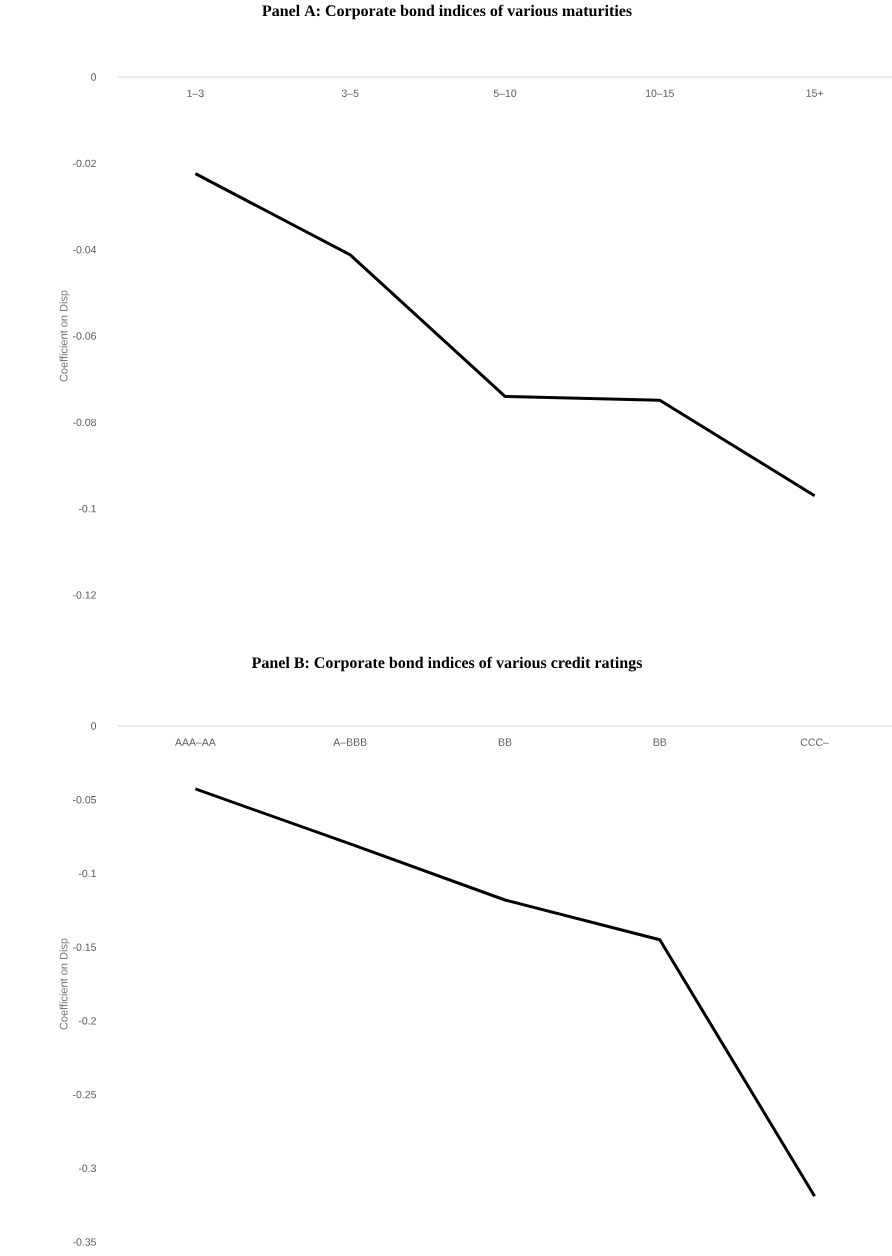 The image size is (892, 1256). I want to click on y-tick-label: -0.04, so click(84, 249).